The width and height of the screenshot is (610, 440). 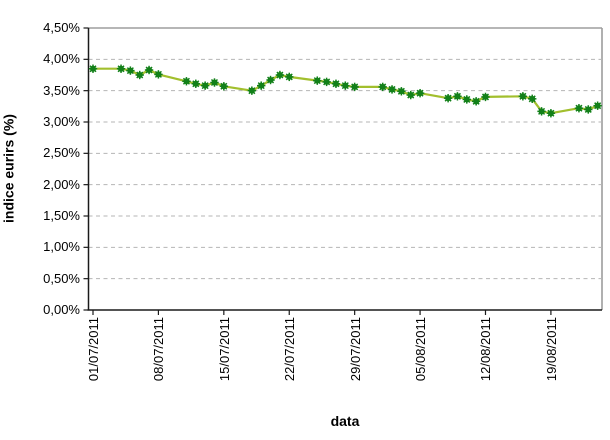 What do you see at coordinates (159, 349) in the screenshot?
I see `x-tick-label: 08/07/2011` at bounding box center [159, 349].